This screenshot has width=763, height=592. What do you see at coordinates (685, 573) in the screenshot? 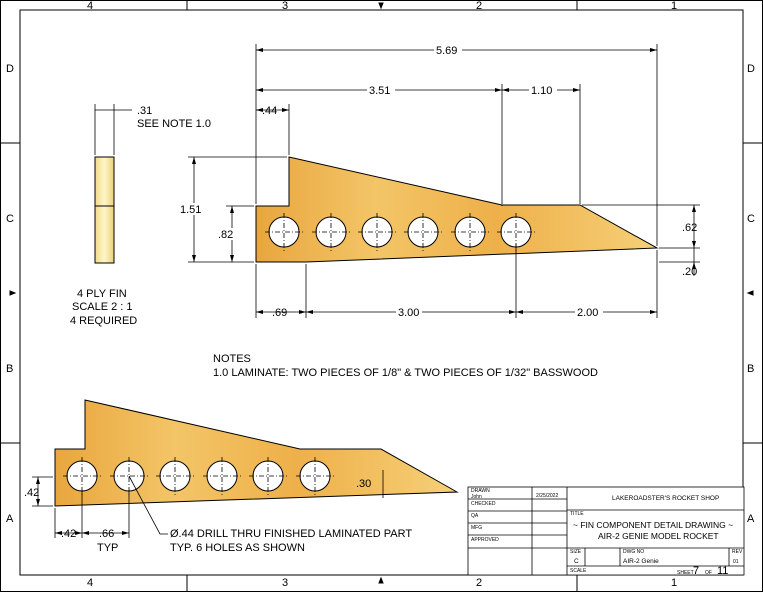
I see `tb-sheet-label: SHEET` at bounding box center [685, 573].